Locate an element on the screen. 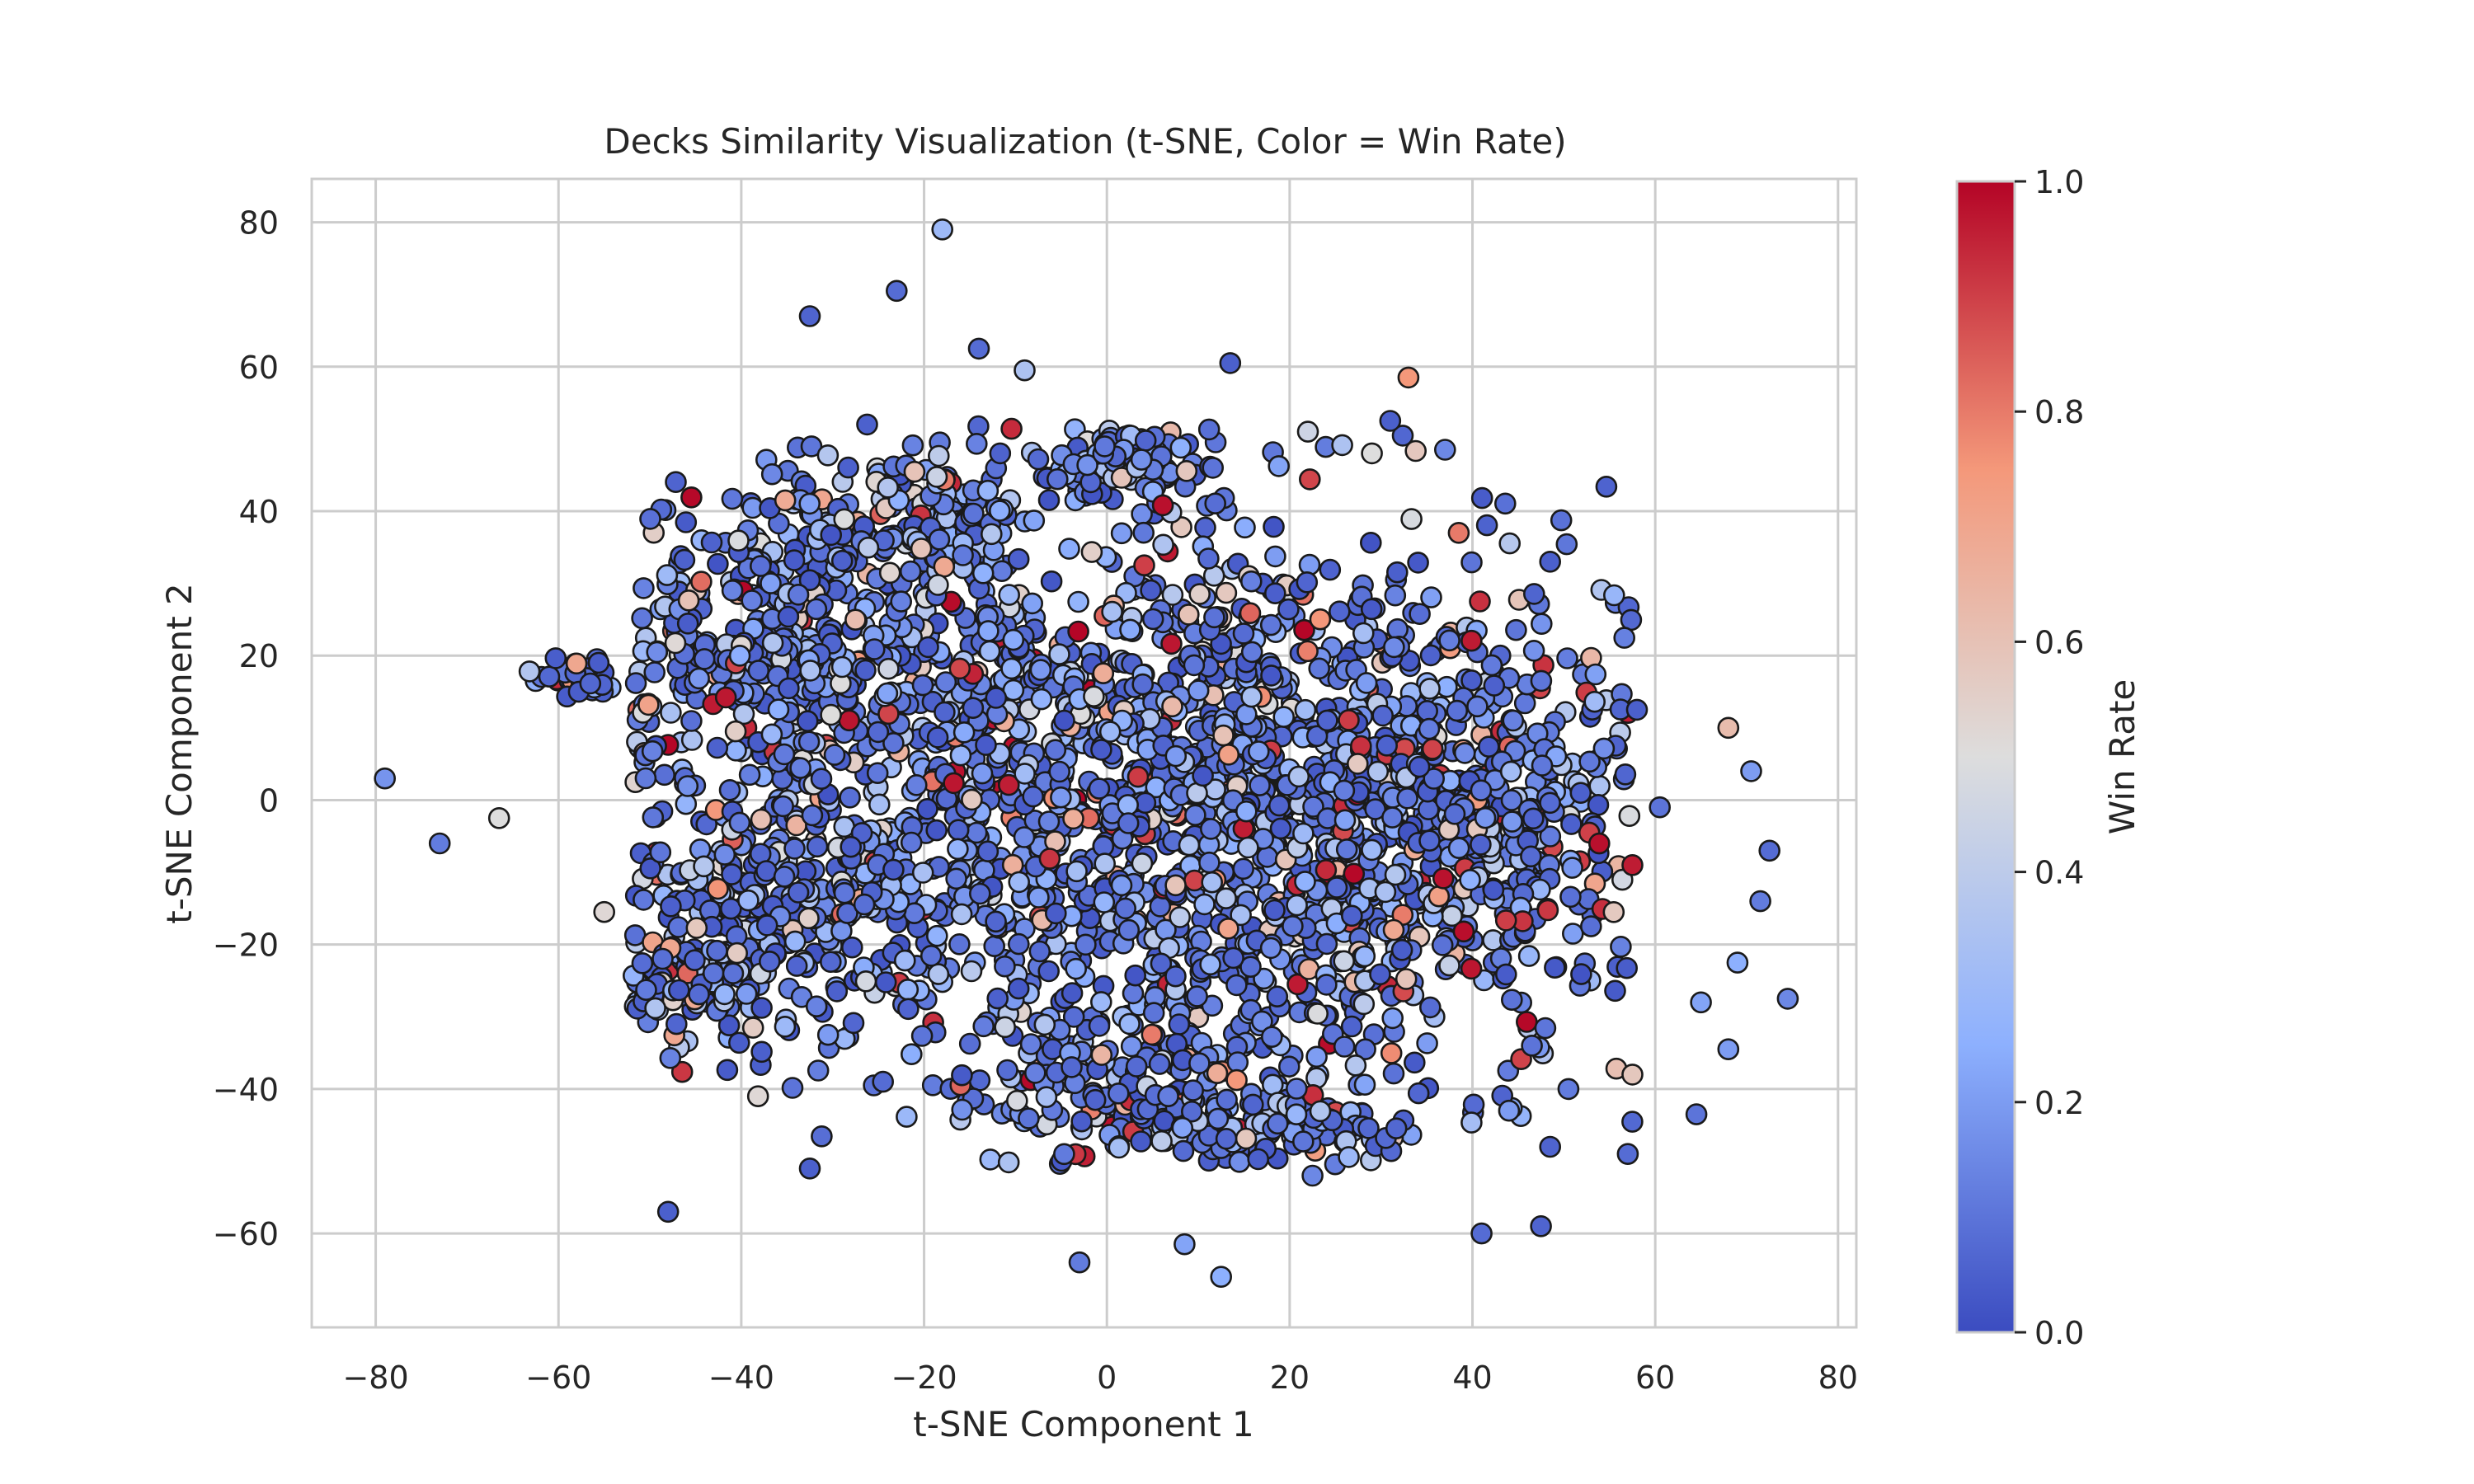 The height and width of the screenshot is (1484, 2474). colorbar is located at coordinates (1985, 757).